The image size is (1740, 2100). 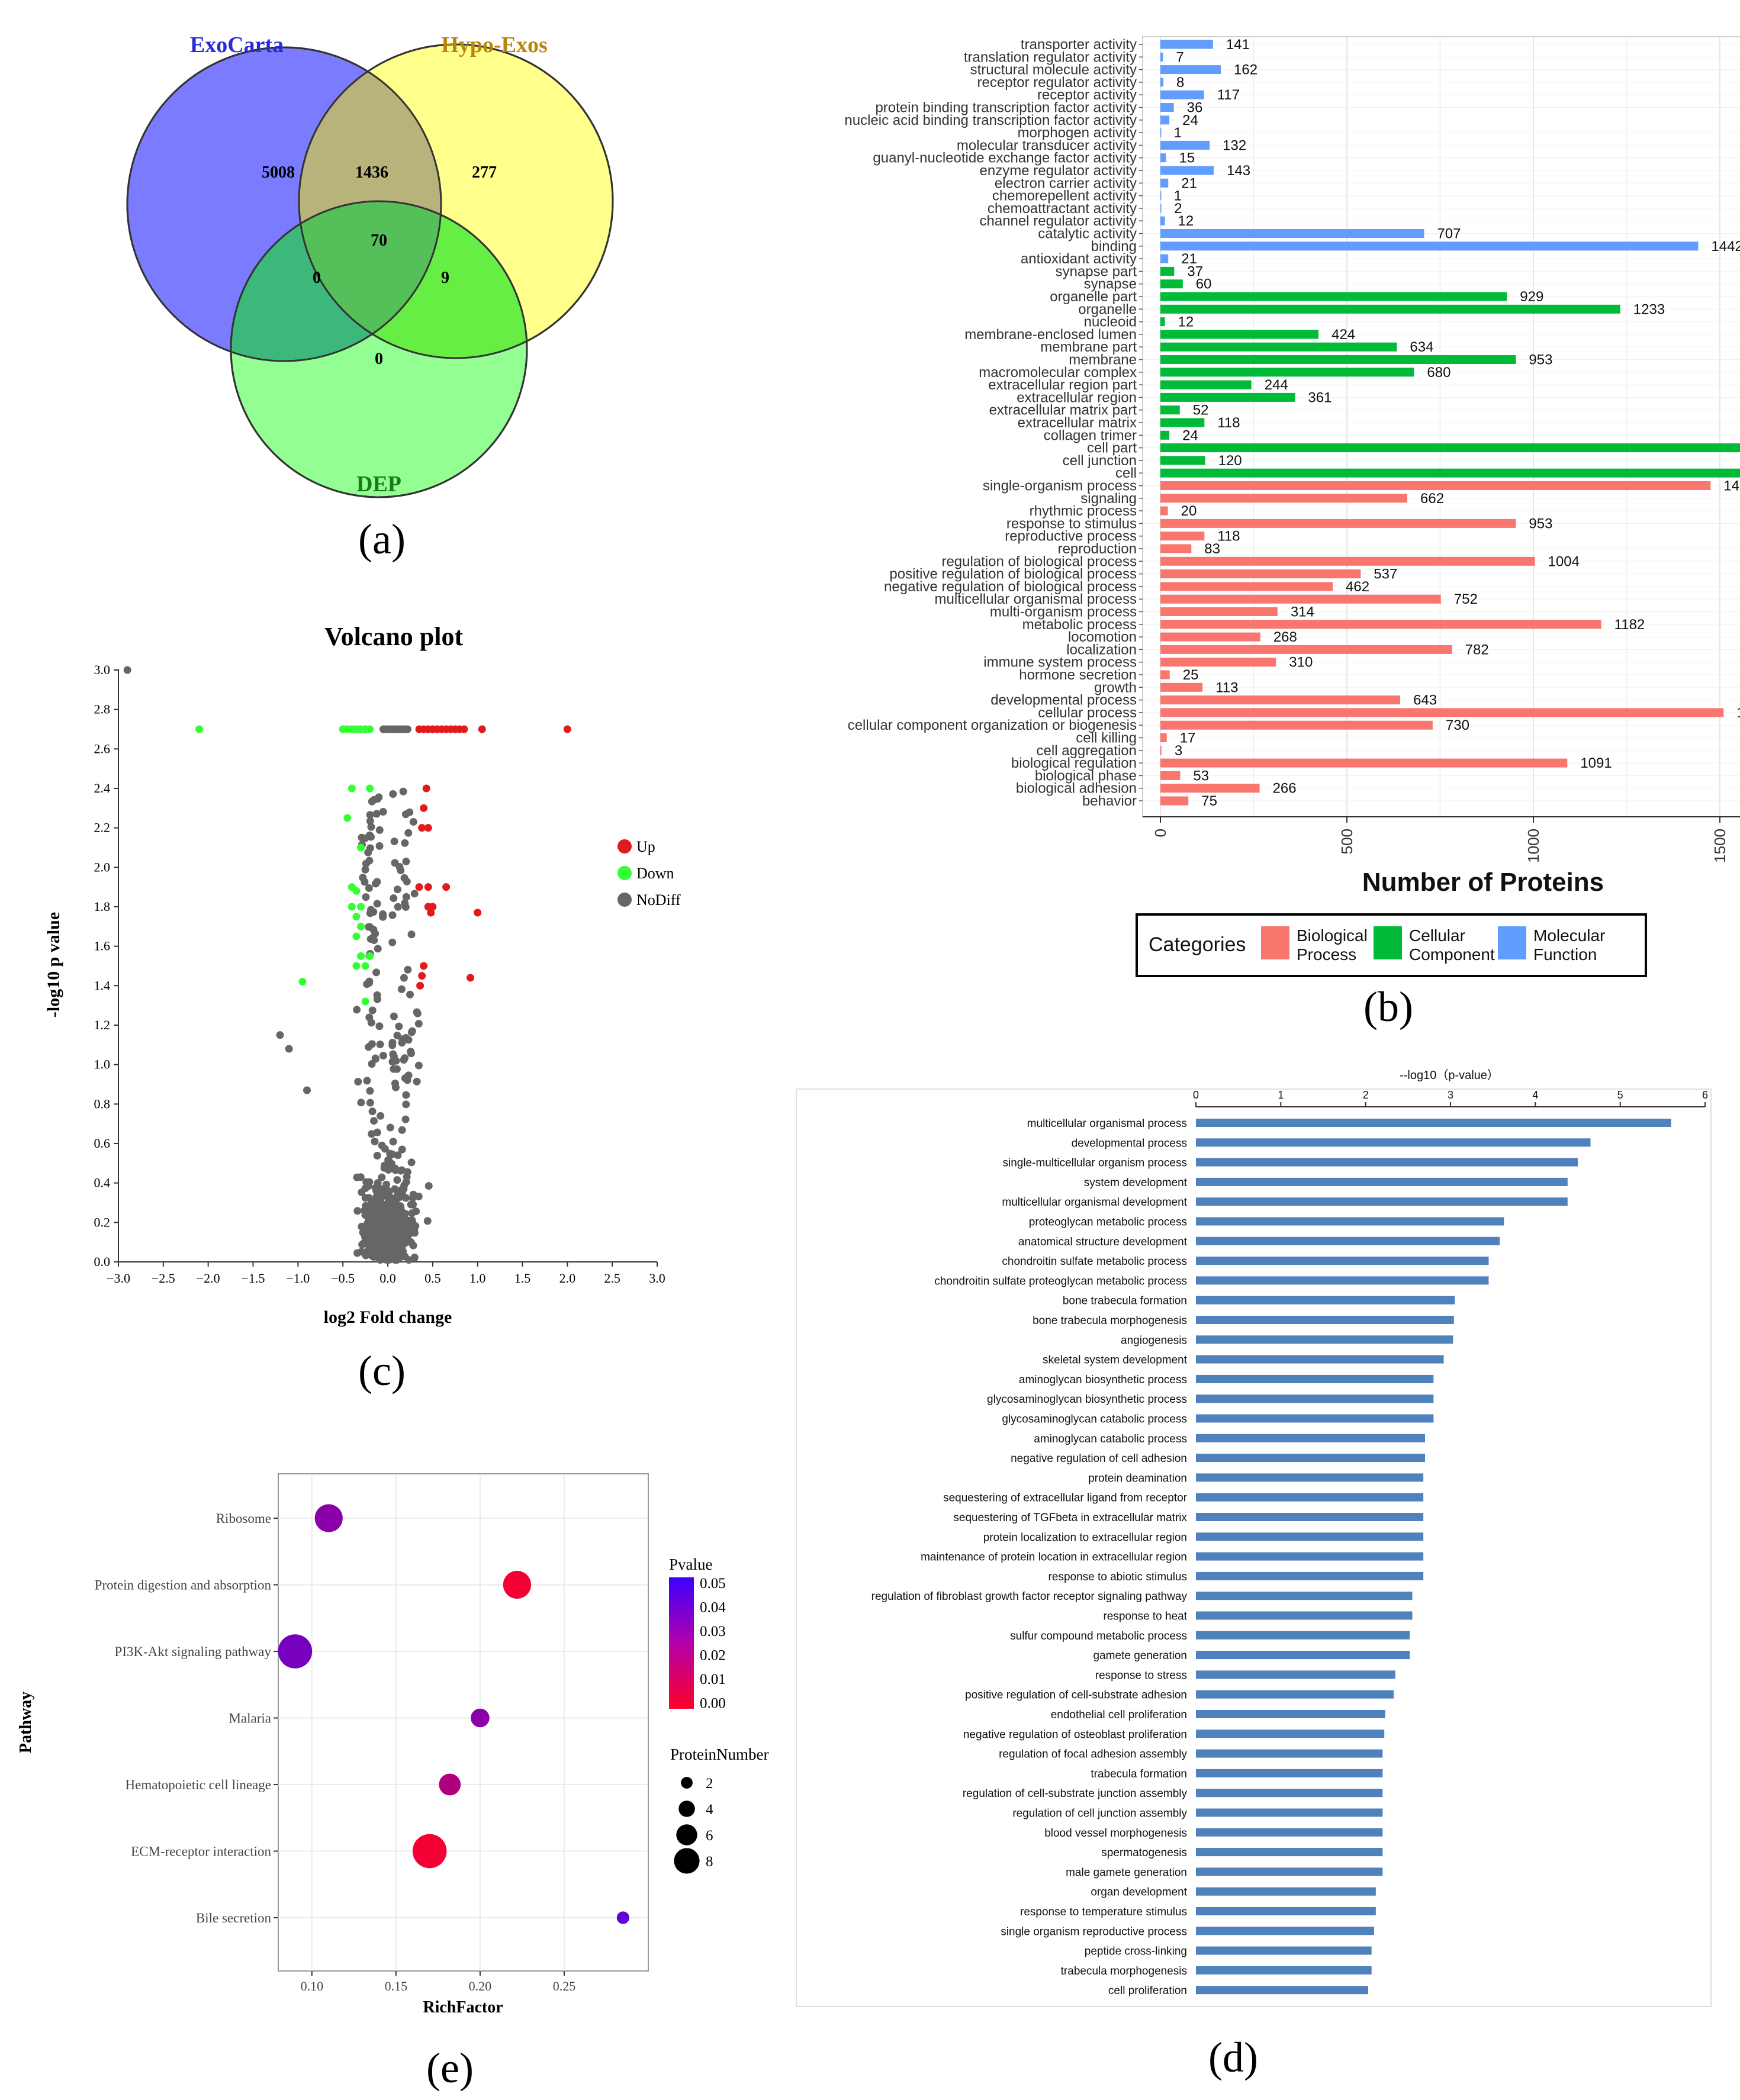 What do you see at coordinates (1201, 410) in the screenshot?
I see `value-label: 52` at bounding box center [1201, 410].